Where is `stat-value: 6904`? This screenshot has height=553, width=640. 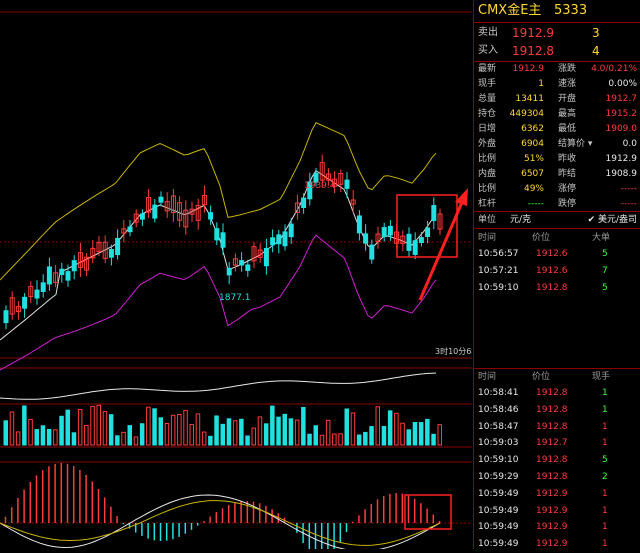
stat-value: 6904 is located at coordinates (532, 144).